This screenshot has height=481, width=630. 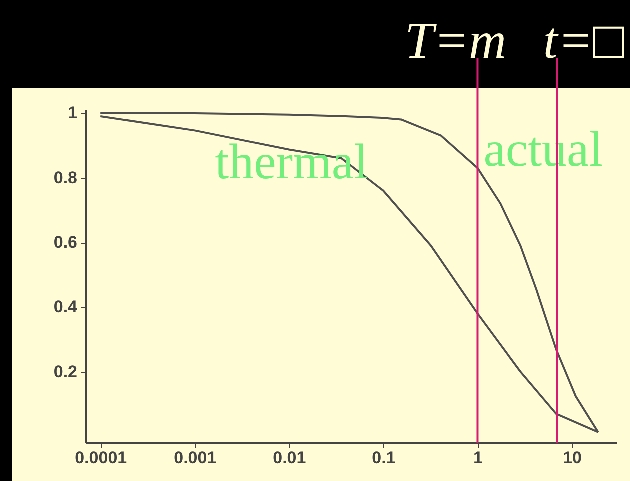 What do you see at coordinates (455, 41) in the screenshot?
I see `ref-line-label: T=m` at bounding box center [455, 41].